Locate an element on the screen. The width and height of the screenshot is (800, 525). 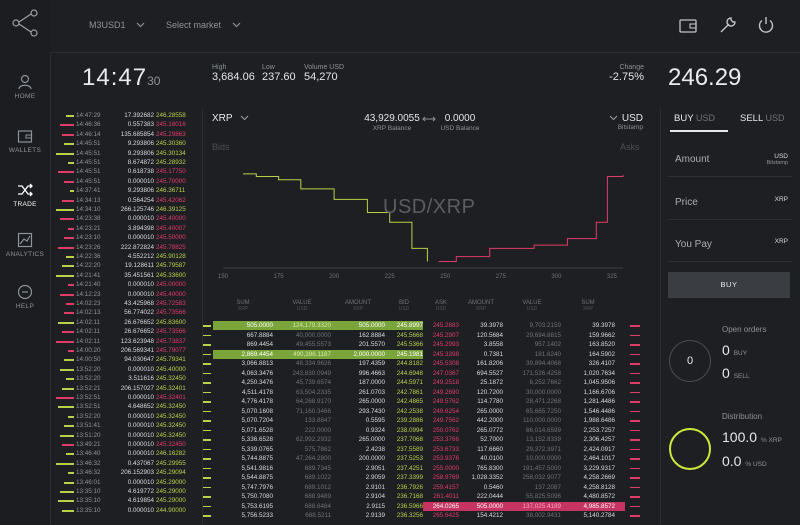
wrench-icon is located at coordinates (728, 25).